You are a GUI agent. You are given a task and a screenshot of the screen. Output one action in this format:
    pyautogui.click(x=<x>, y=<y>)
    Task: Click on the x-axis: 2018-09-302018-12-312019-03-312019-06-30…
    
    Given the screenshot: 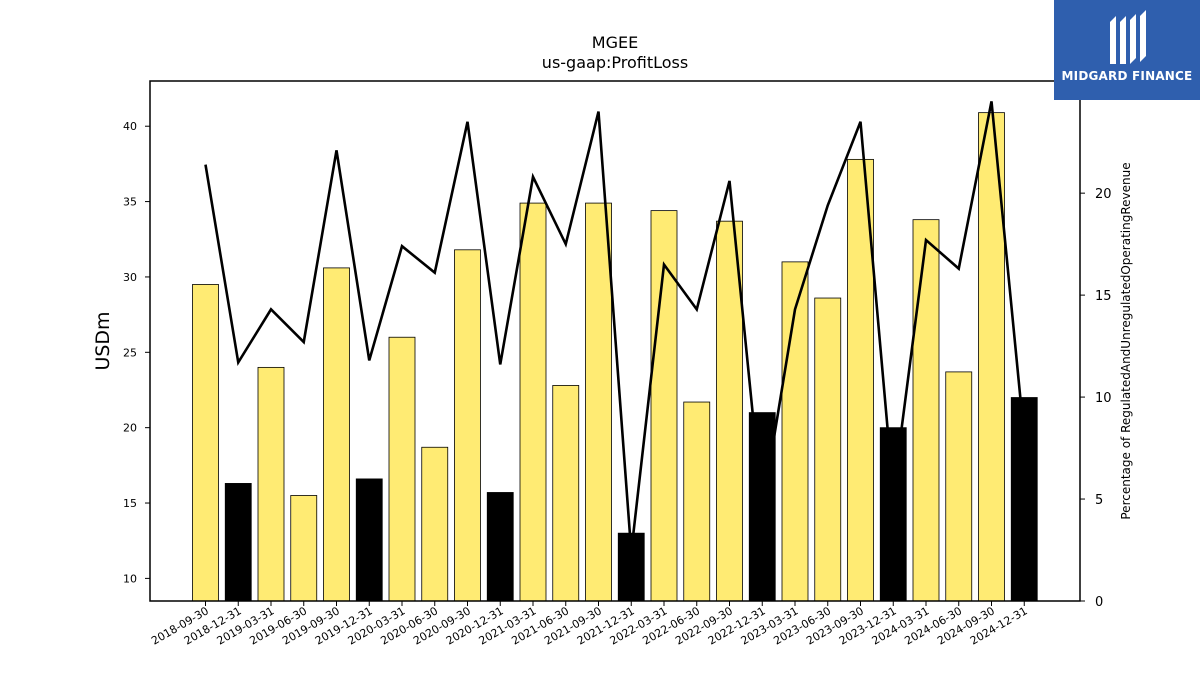 What is the action you would take?
    pyautogui.click(x=589, y=624)
    